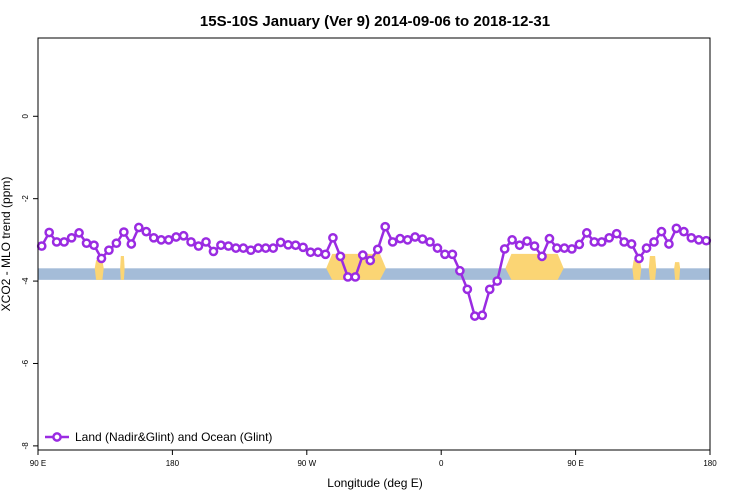 The image size is (750, 500). I want to click on y-tick-label: -6, so click(25, 363).